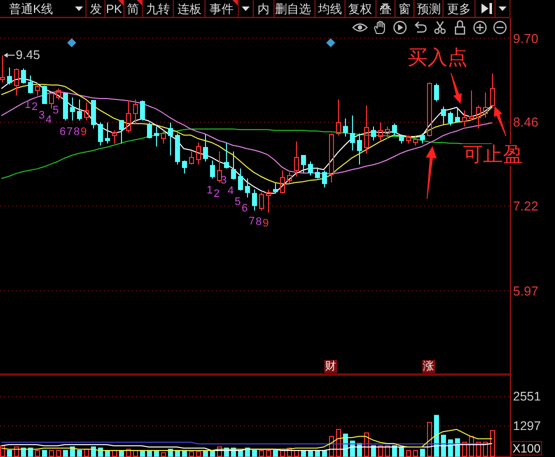 Image resolution: width=555 pixels, height=457 pixels. What do you see at coordinates (329, 9) in the screenshot?
I see `text: 均线` at bounding box center [329, 9].